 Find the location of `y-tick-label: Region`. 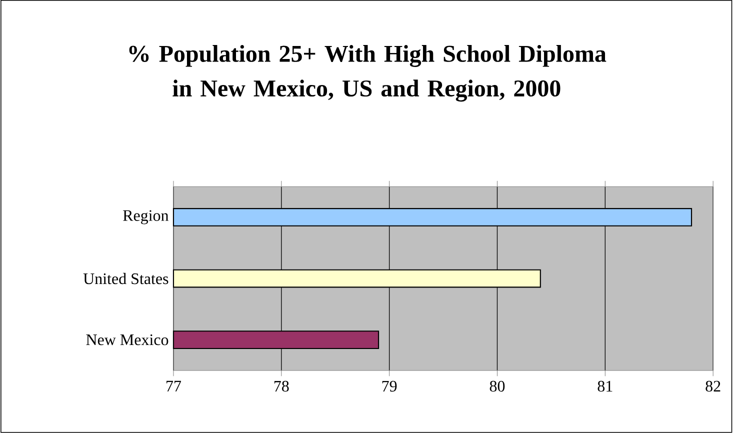

y-tick-label: Region is located at coordinates (146, 217).